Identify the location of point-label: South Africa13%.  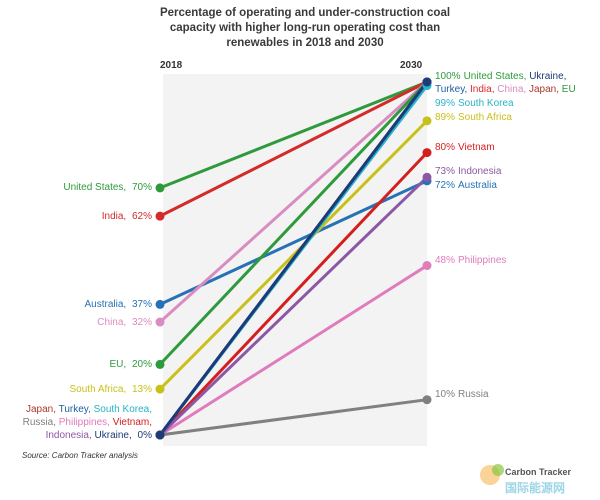
(77, 389).